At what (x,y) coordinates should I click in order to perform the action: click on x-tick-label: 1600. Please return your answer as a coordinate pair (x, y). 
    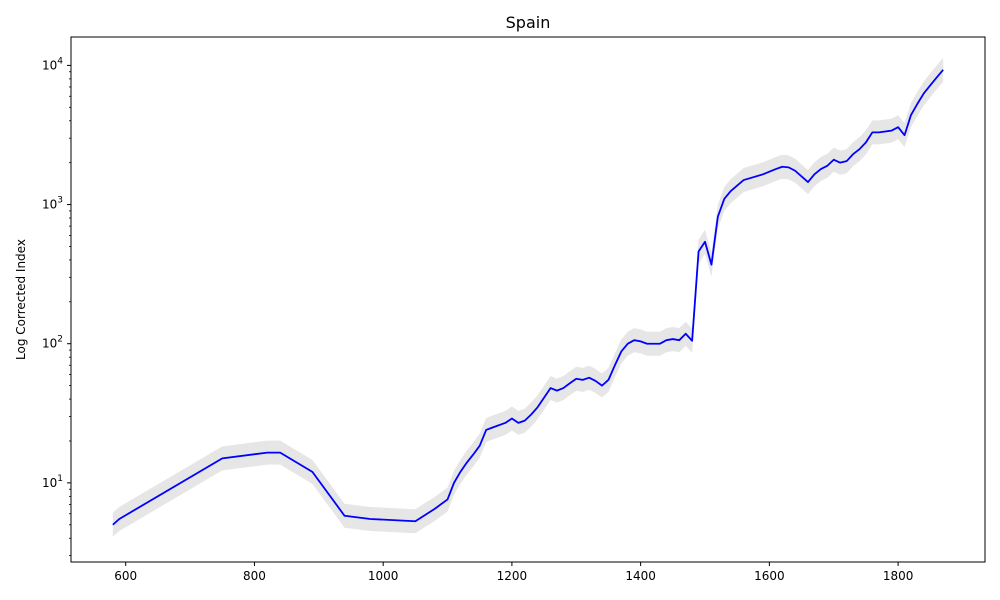
    Looking at the image, I should click on (769, 576).